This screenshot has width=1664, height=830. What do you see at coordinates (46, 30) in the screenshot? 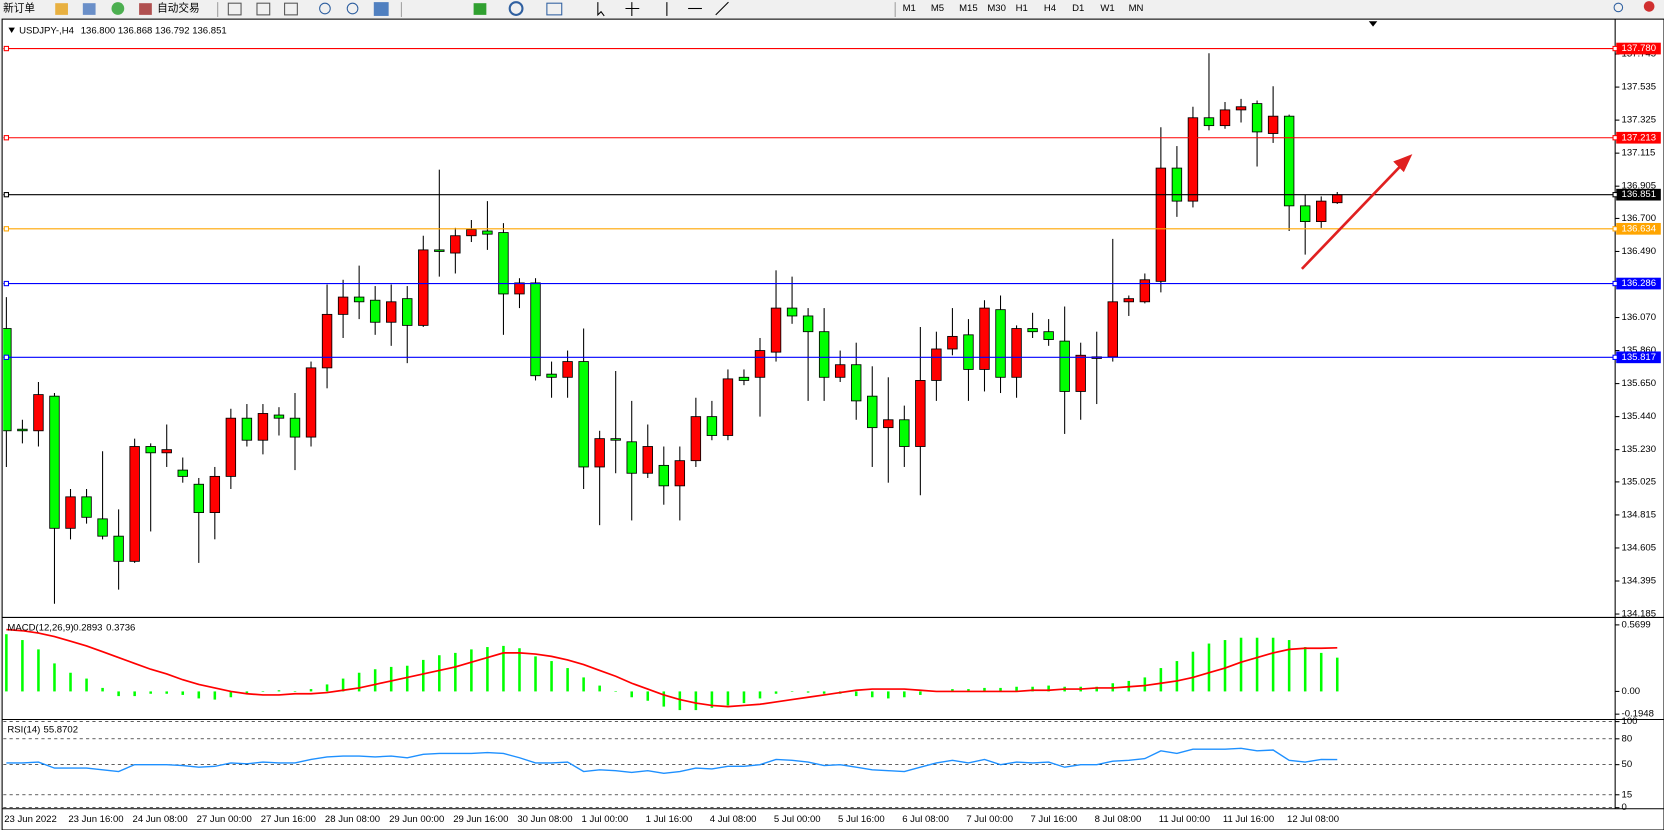
I see `chart-title: USDJPY-,H4` at bounding box center [46, 30].